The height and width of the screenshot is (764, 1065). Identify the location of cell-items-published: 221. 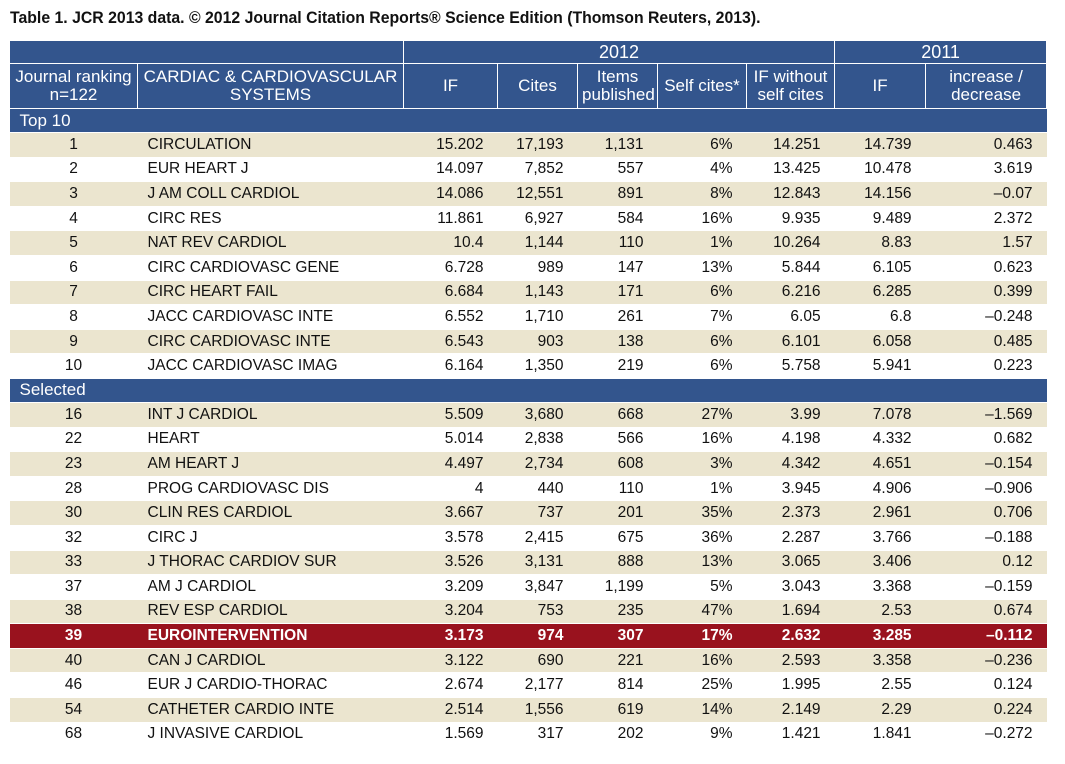
(617, 661).